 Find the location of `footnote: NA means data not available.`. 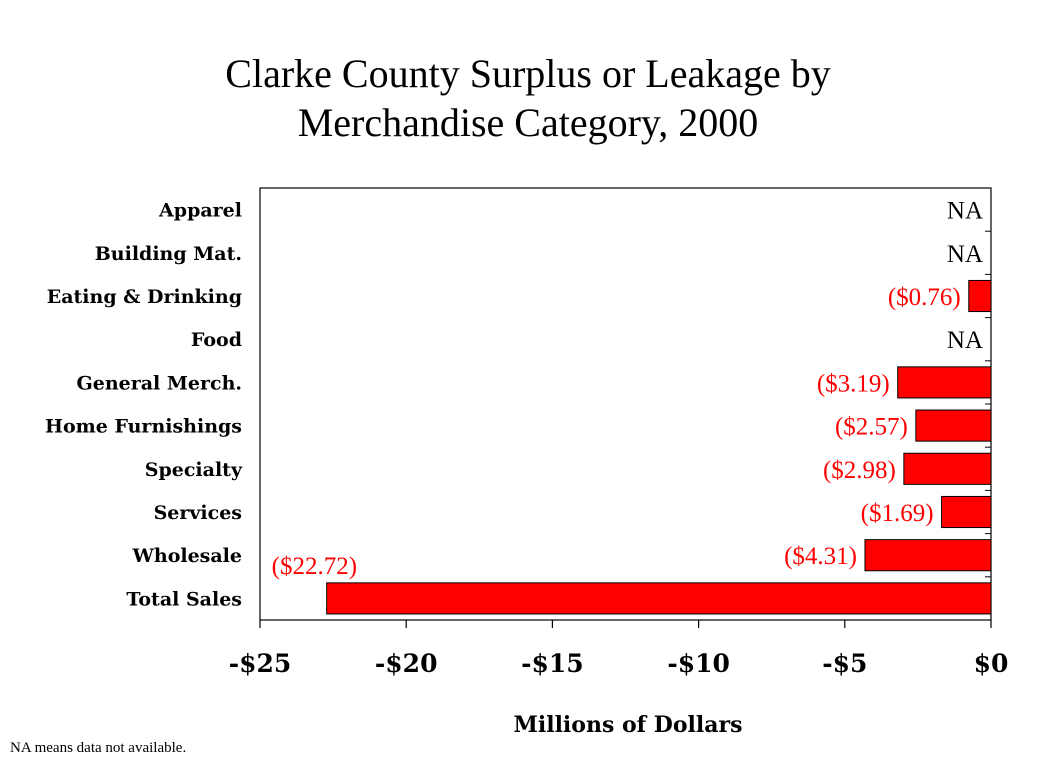

footnote: NA means data not available. is located at coordinates (98, 748).